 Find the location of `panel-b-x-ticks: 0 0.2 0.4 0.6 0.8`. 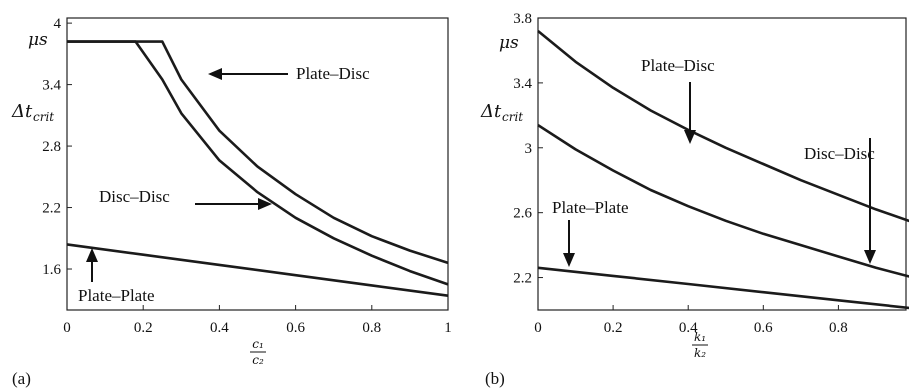

panel-b-x-ticks: 0 0.2 0.4 0.6 0.8 is located at coordinates (691, 320).